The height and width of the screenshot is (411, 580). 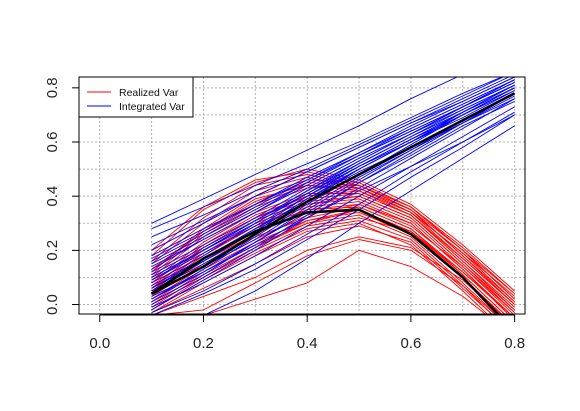 I want to click on x-tick-label: 0.2, so click(x=203, y=343).